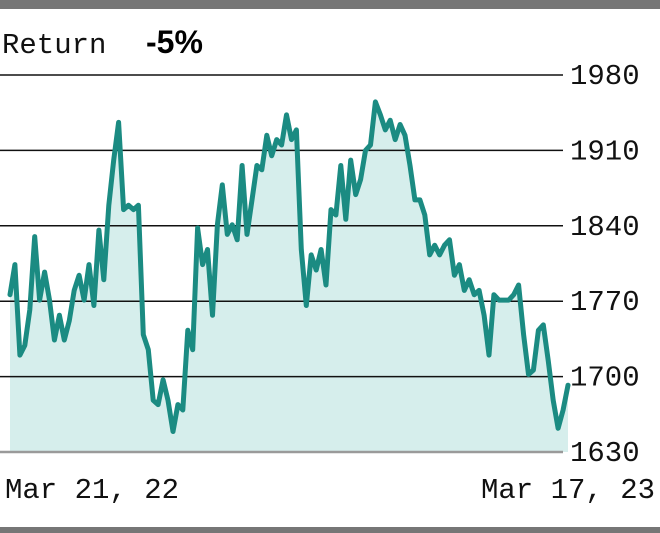 This screenshot has height=533, width=660. I want to click on top-border, so click(330, 4).